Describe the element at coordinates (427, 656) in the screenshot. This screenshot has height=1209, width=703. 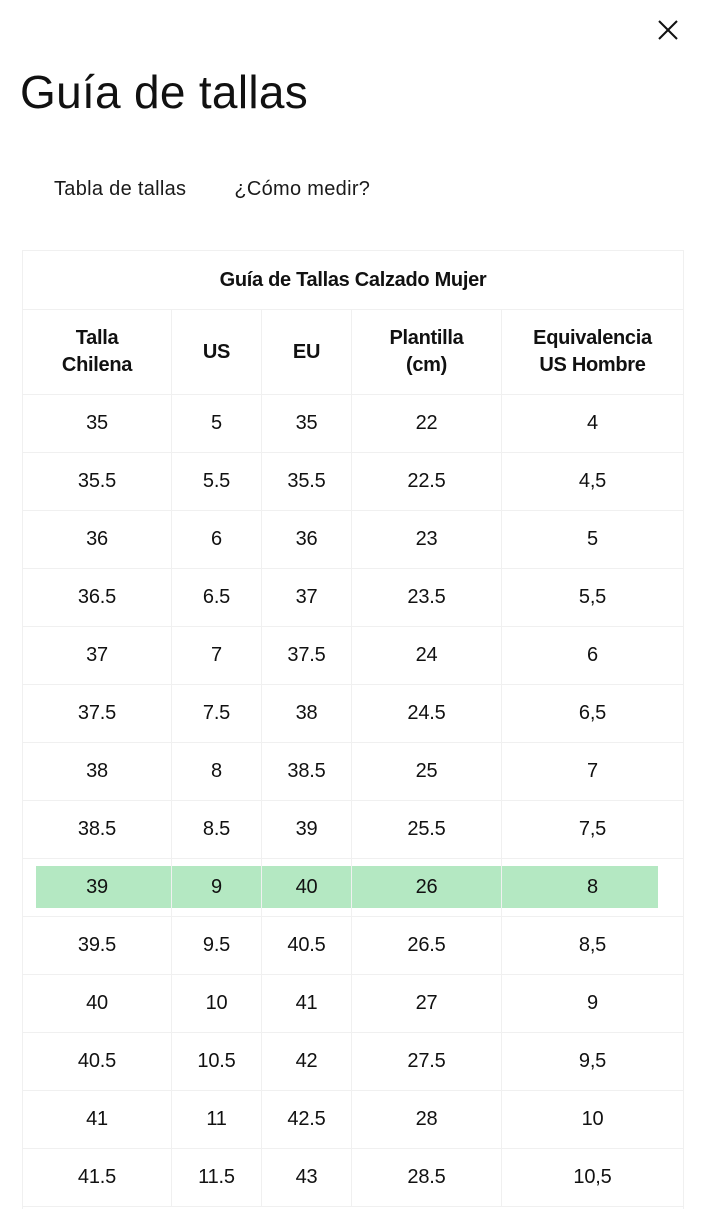
I see `table-cell: 24` at that location.